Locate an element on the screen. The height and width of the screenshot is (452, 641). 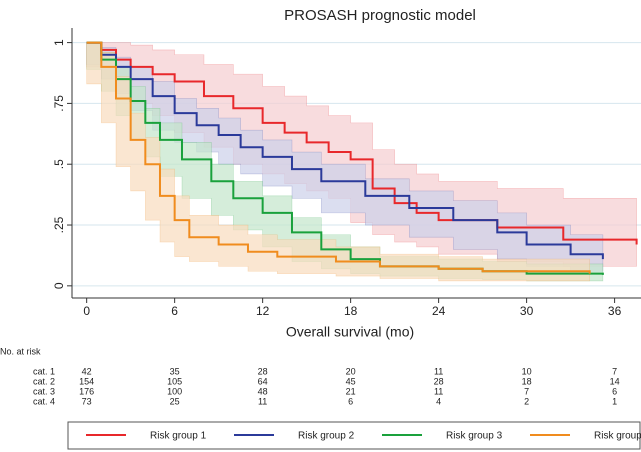
x-tick-label: 12 is located at coordinates (263, 311).